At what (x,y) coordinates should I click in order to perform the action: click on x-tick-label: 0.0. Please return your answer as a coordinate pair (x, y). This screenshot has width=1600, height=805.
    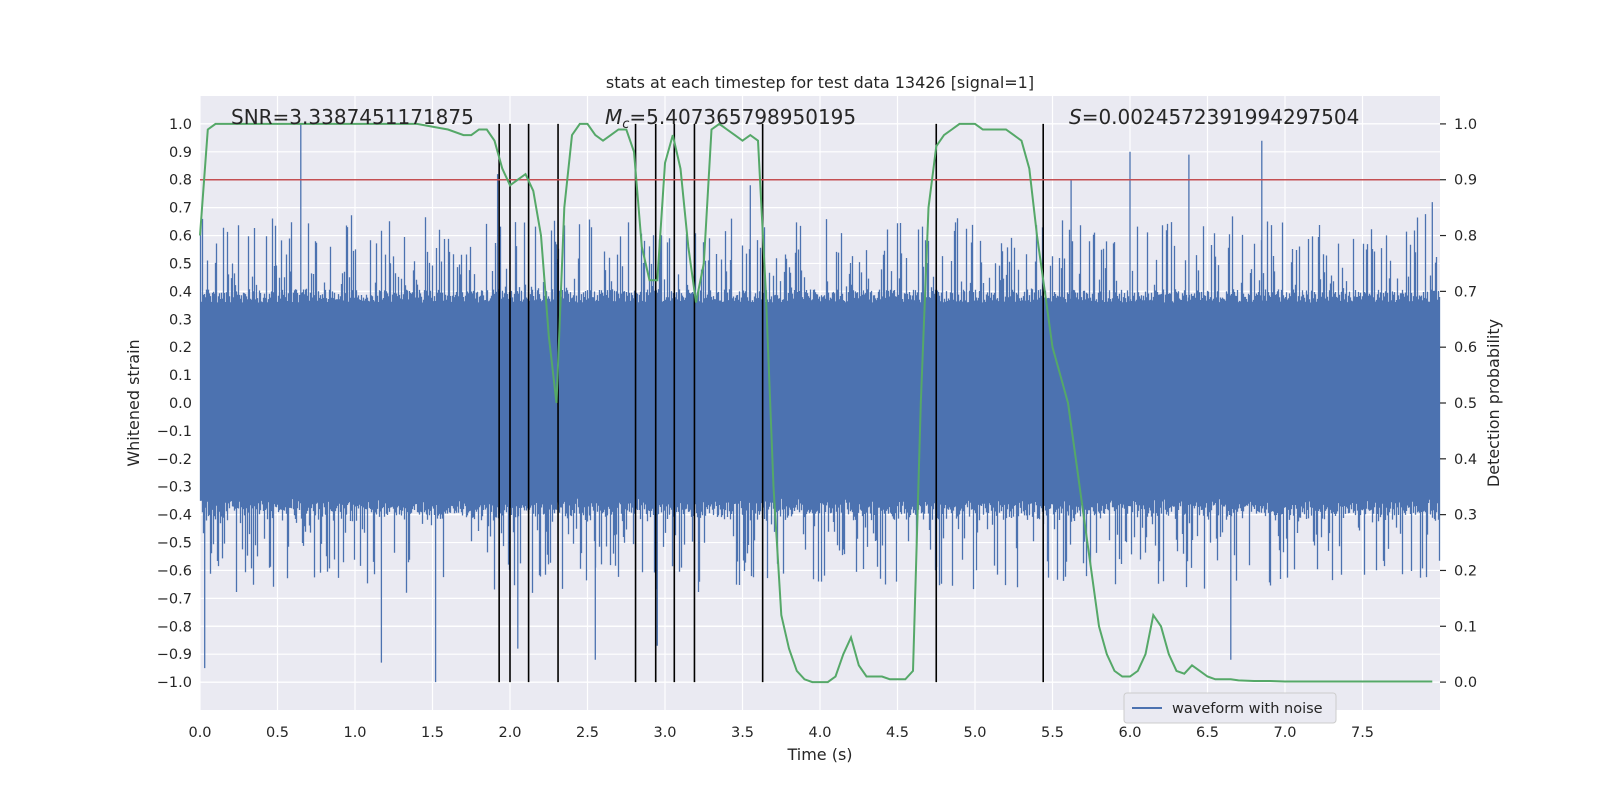
    Looking at the image, I should click on (199, 733).